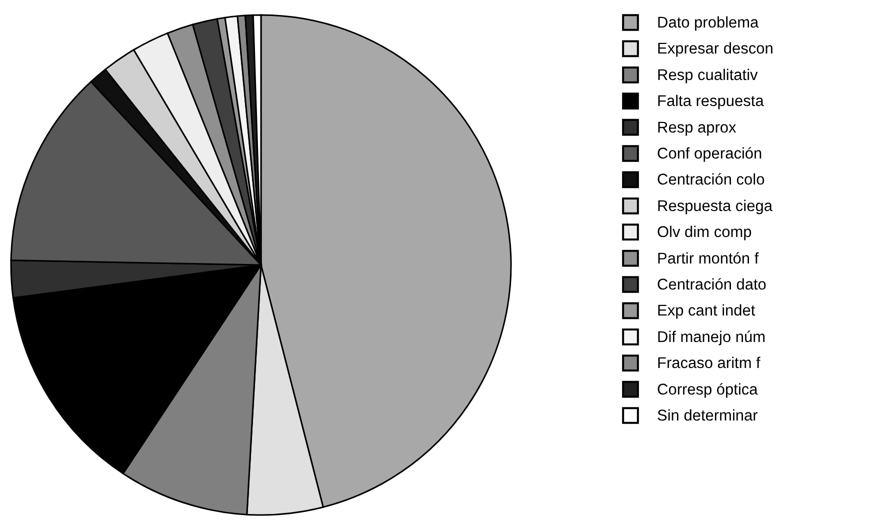  What do you see at coordinates (715, 49) in the screenshot?
I see `legend-label: Expresar descon` at bounding box center [715, 49].